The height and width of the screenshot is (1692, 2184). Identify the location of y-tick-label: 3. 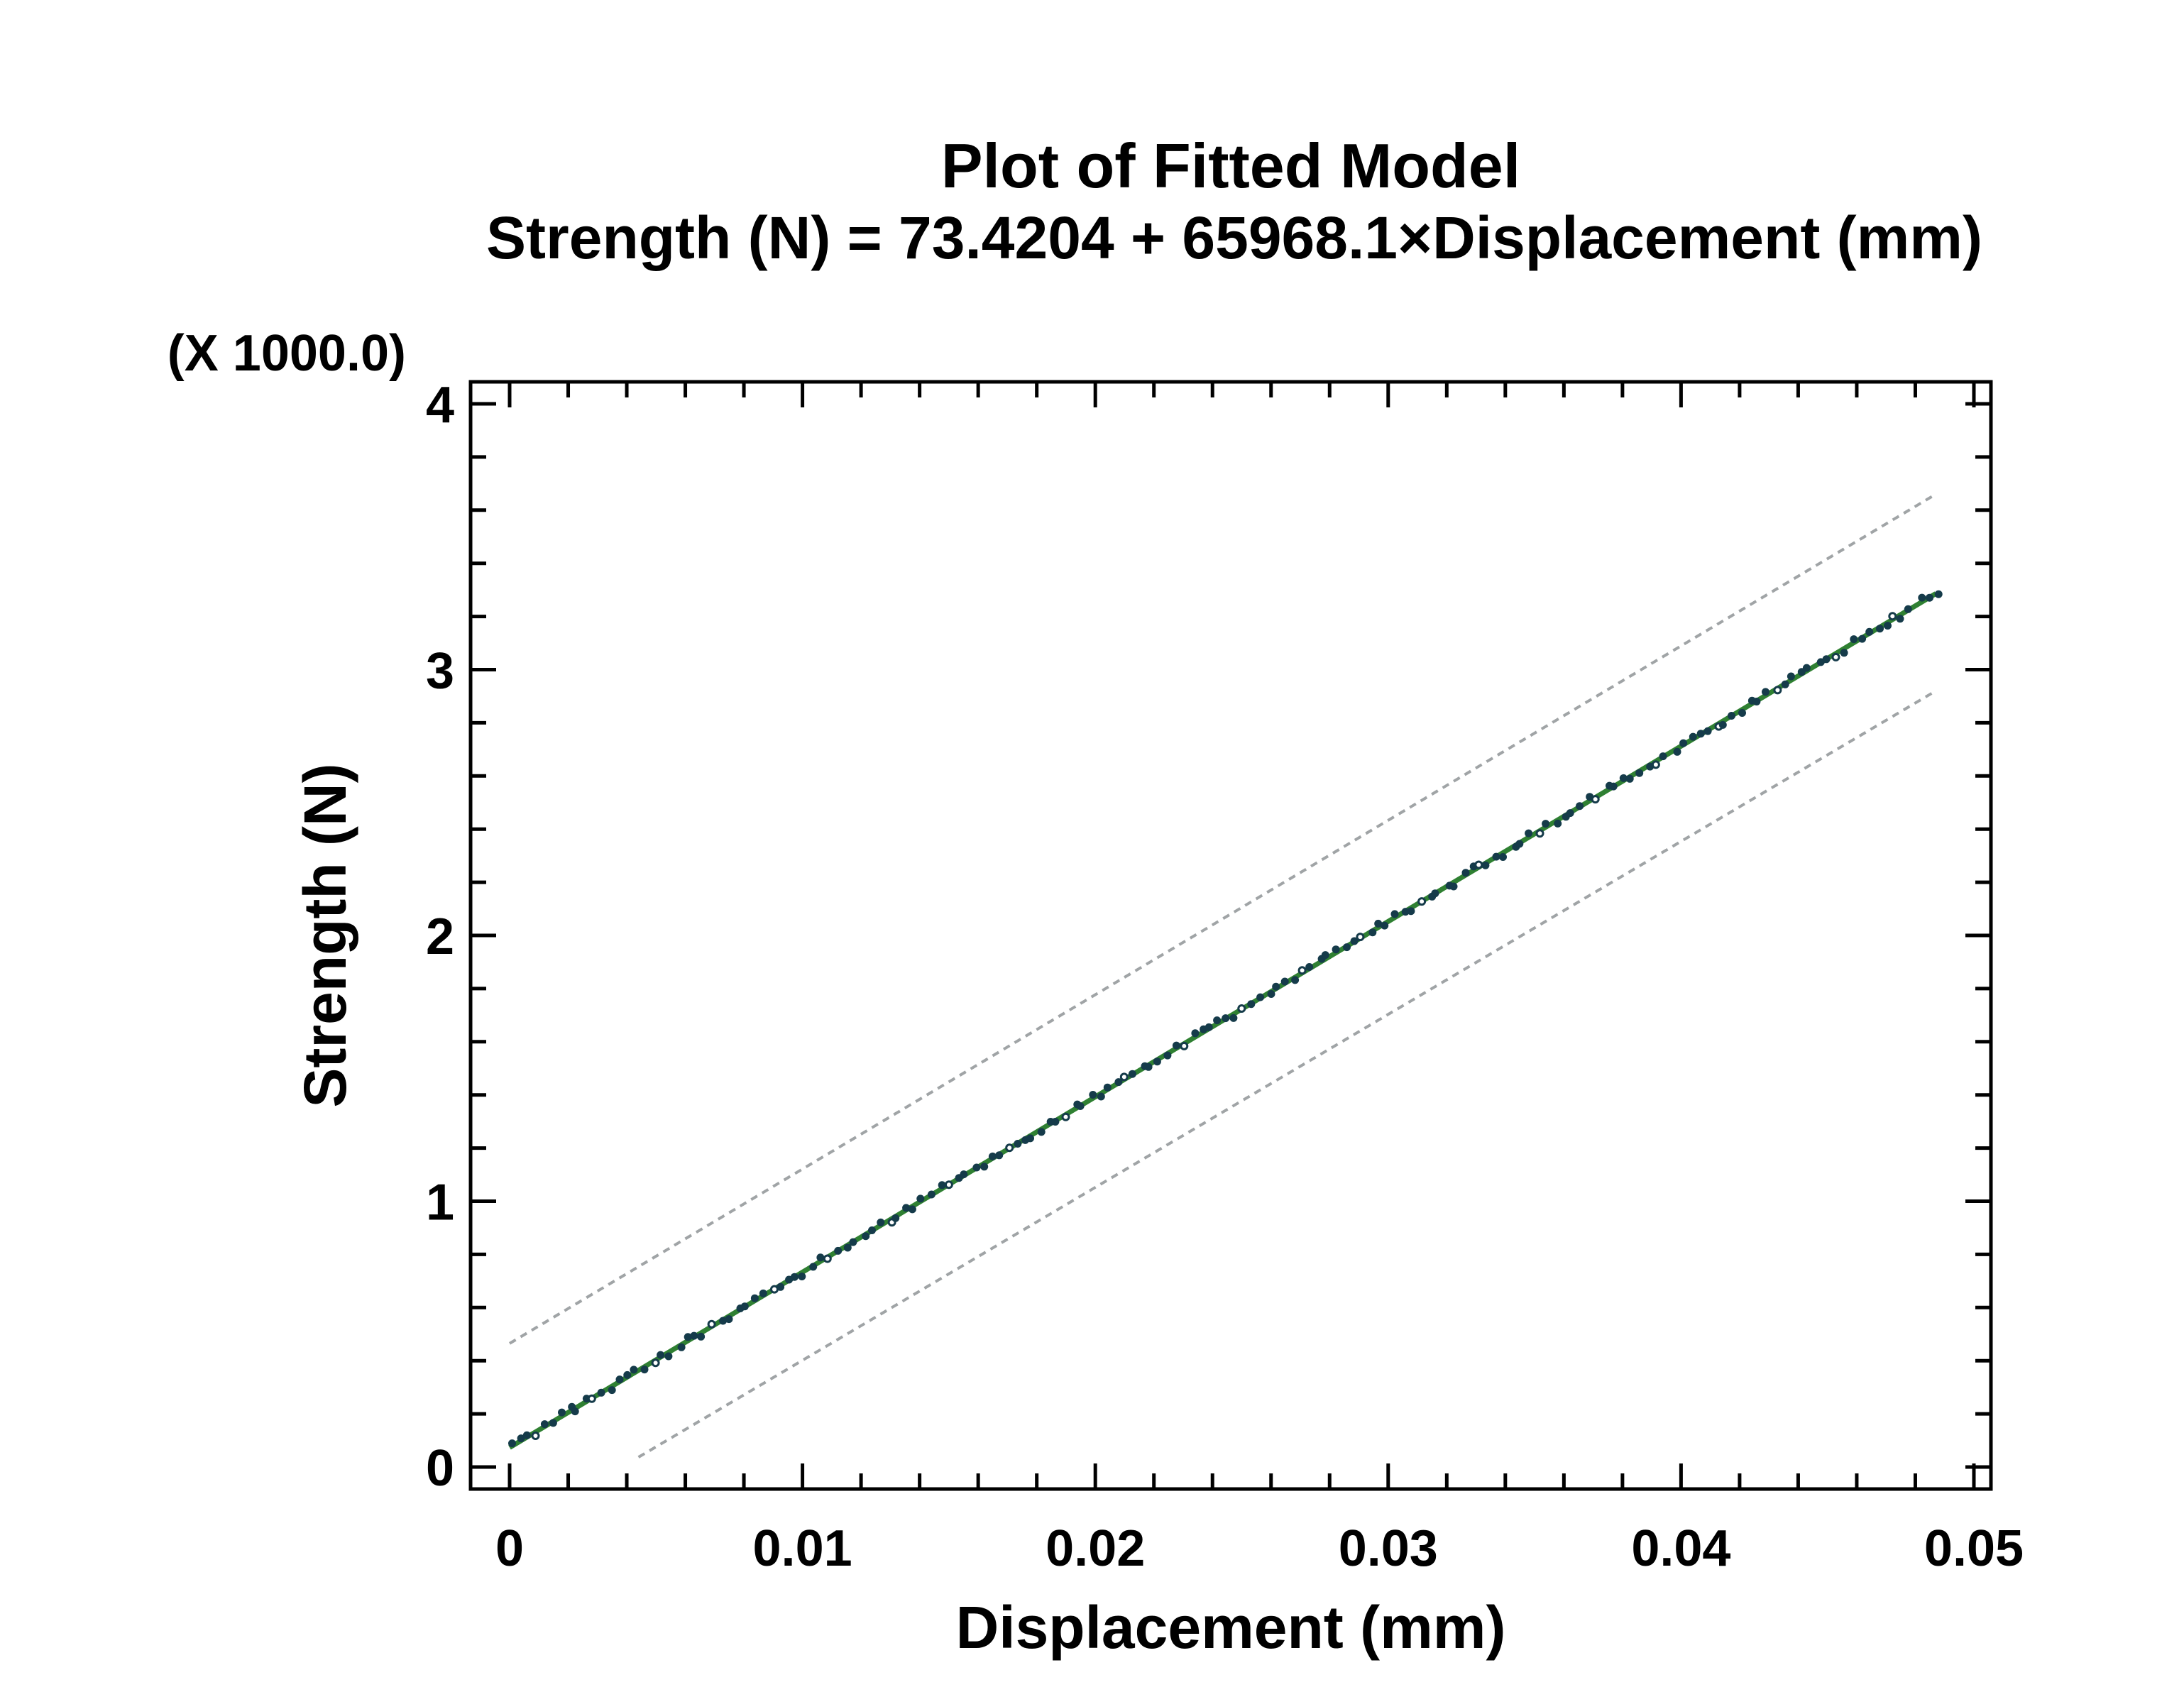
(440, 671).